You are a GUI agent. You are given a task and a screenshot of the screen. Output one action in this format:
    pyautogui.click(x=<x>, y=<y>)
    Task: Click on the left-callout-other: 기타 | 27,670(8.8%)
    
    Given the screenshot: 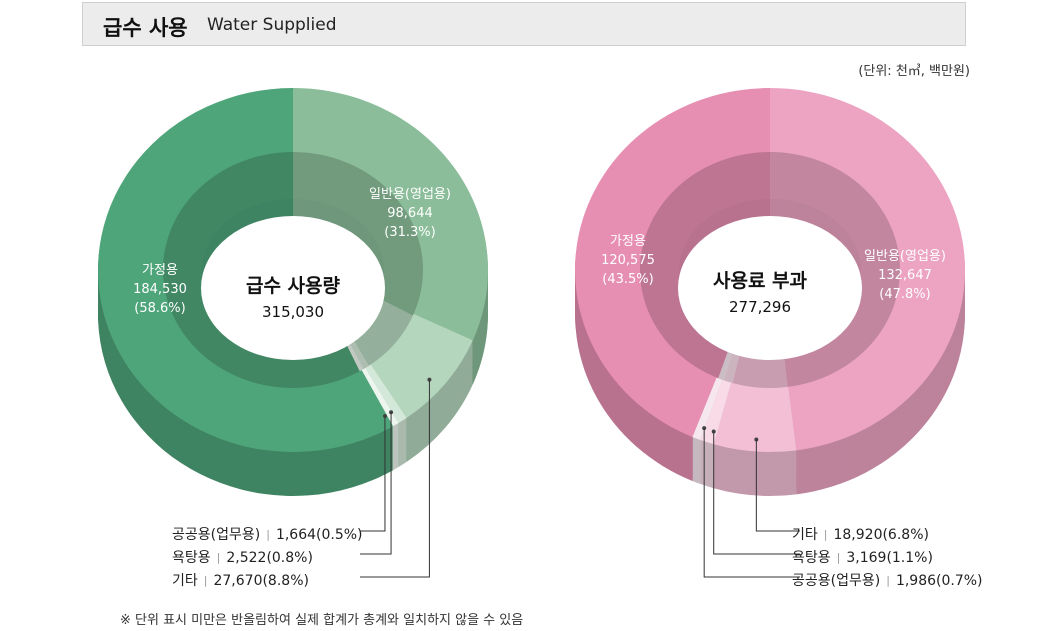 What is the action you would take?
    pyautogui.click(x=240, y=581)
    